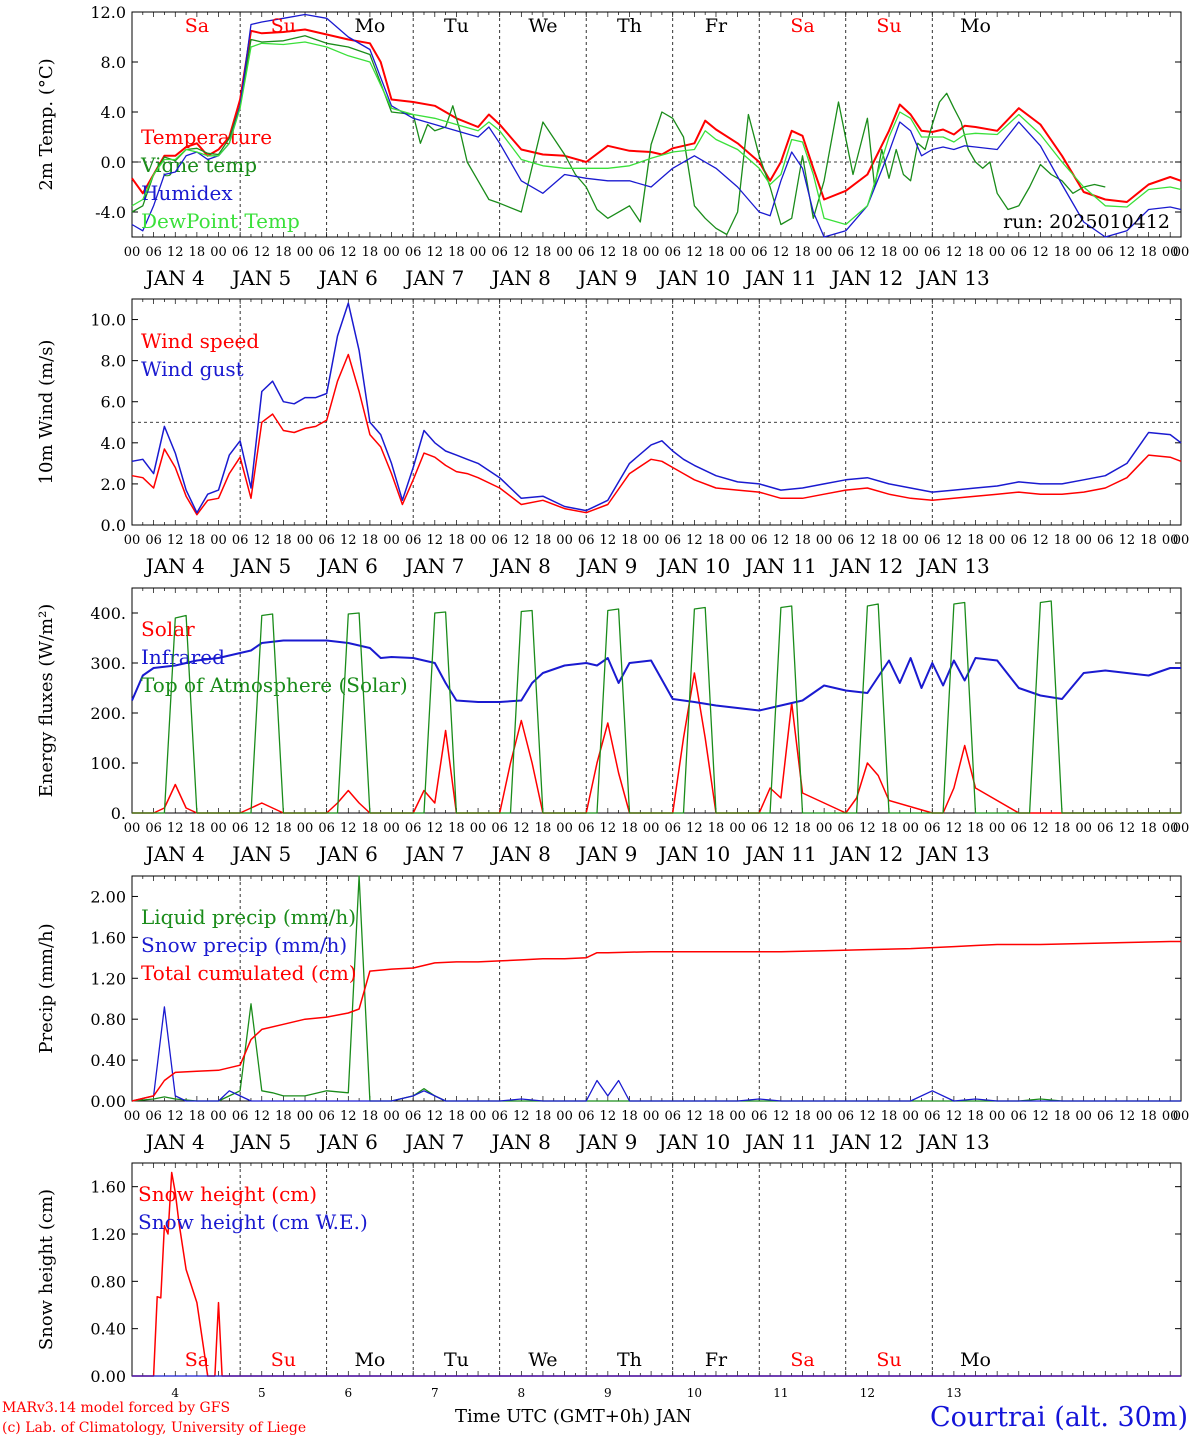 The width and height of the screenshot is (1194, 1440). I want to click on legend-entry: Snow height (cm W.E.), so click(253, 1222).